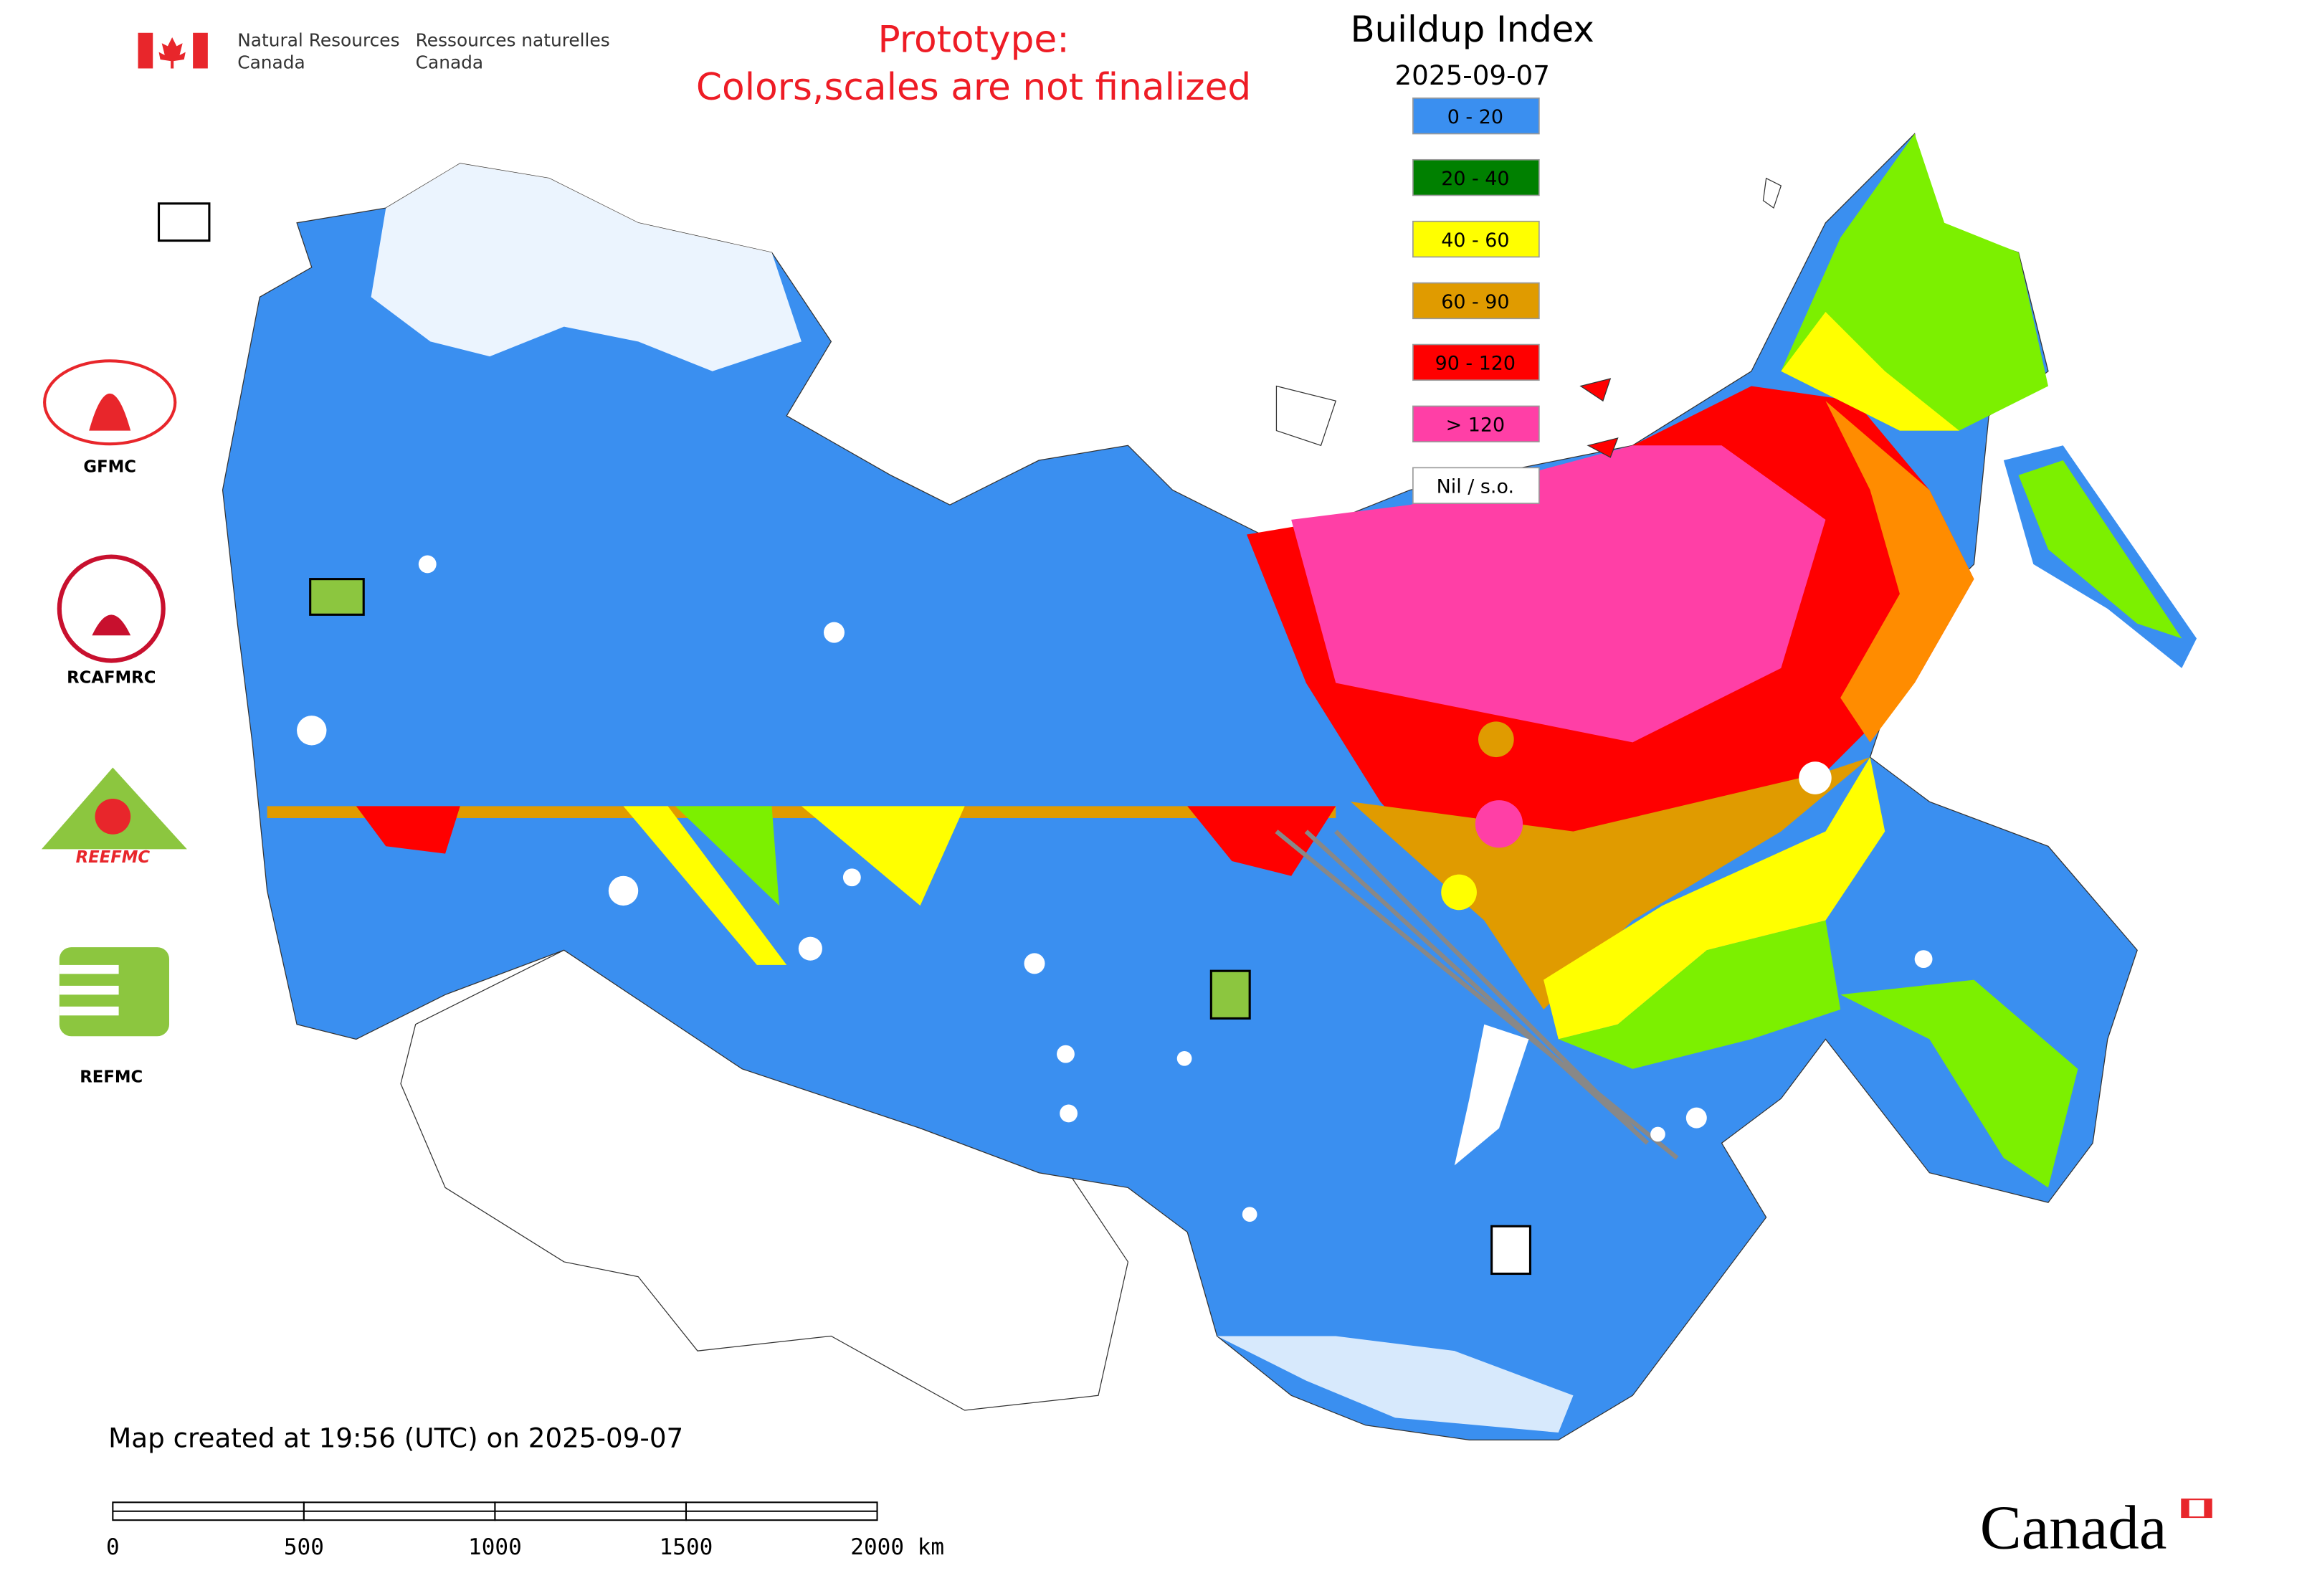 The image size is (2302, 1596). Describe the element at coordinates (450, 62) in the screenshot. I see `agency-fr: Canada` at that location.